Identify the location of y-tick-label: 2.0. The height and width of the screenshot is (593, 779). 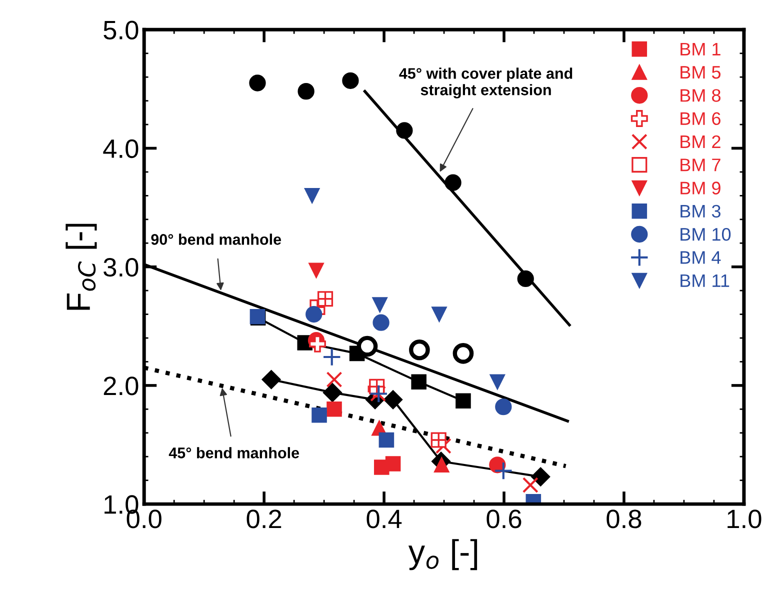
(121, 386).